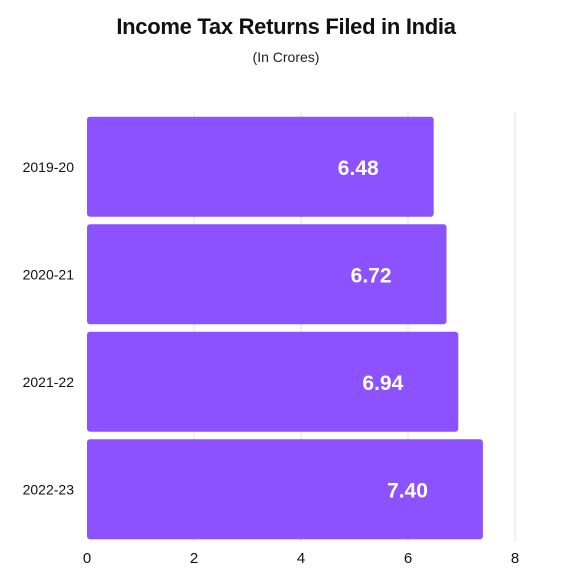 This screenshot has width=572, height=572. I want to click on x-tick-label: 2, so click(194, 558).